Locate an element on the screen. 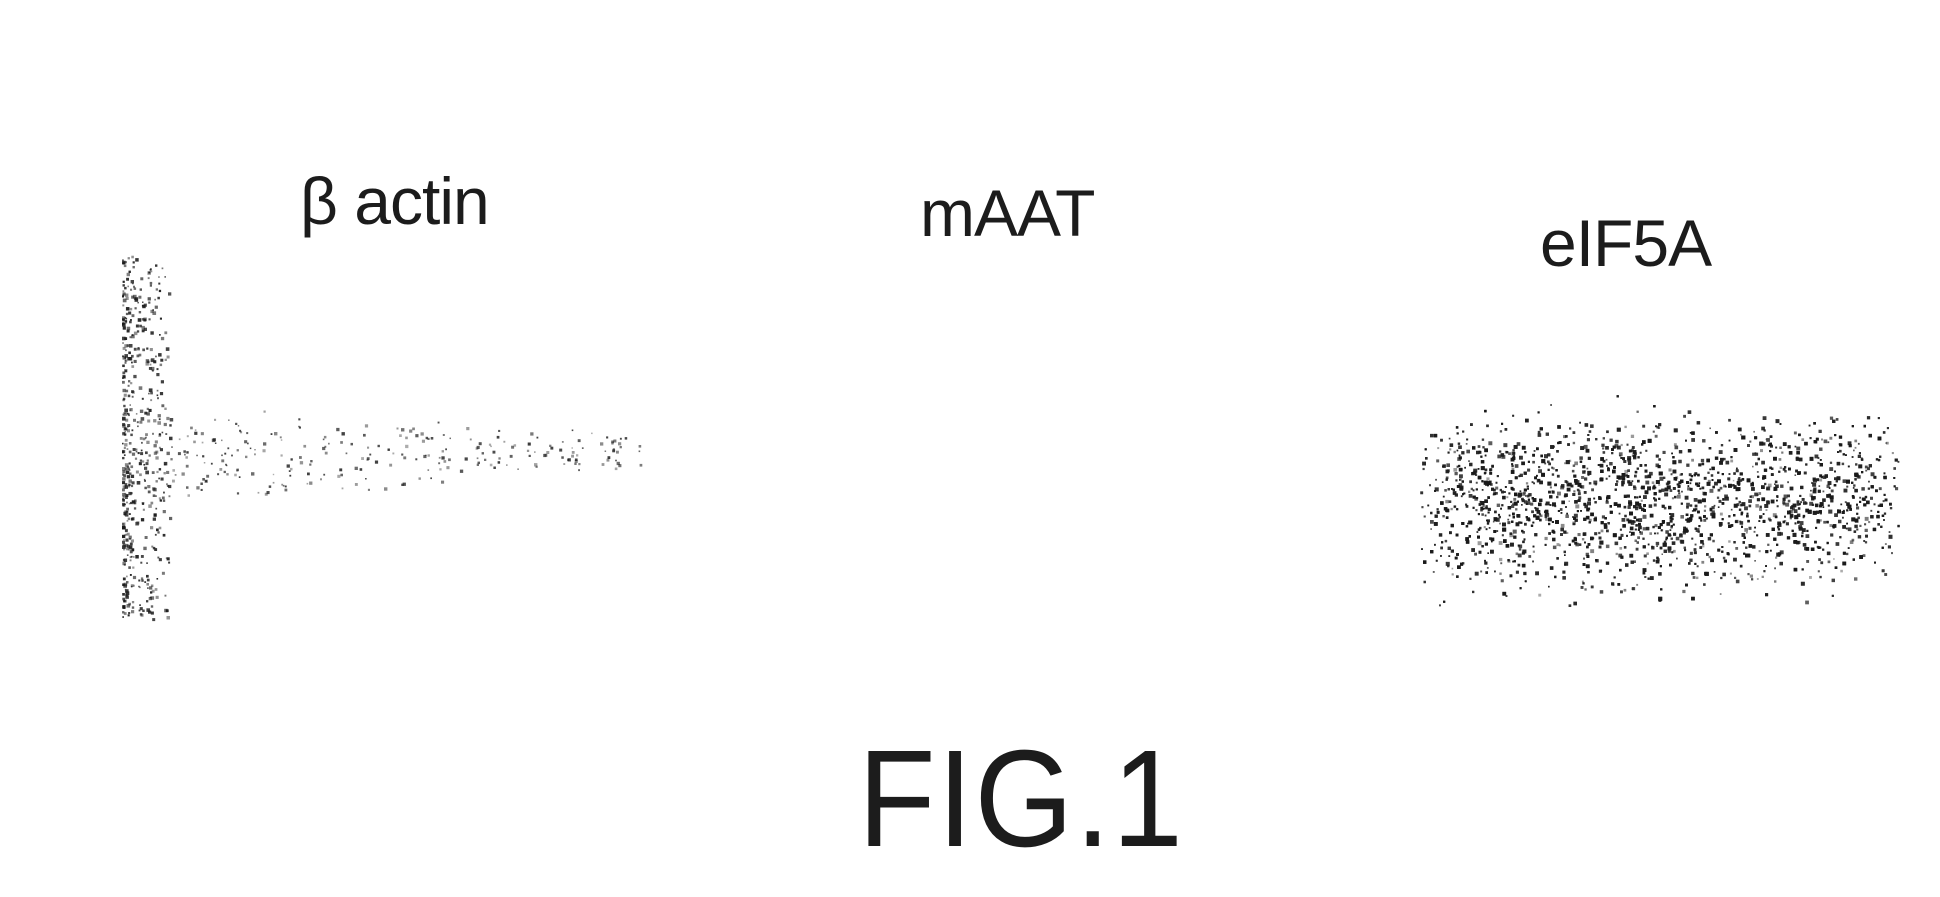  band-eif5a is located at coordinates (1659, 501).